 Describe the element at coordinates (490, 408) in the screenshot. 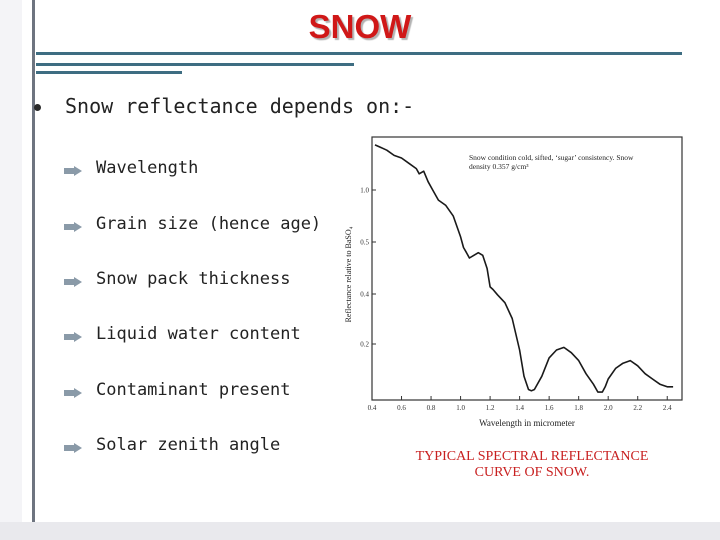

I see `x-tick-label: 1.2` at that location.